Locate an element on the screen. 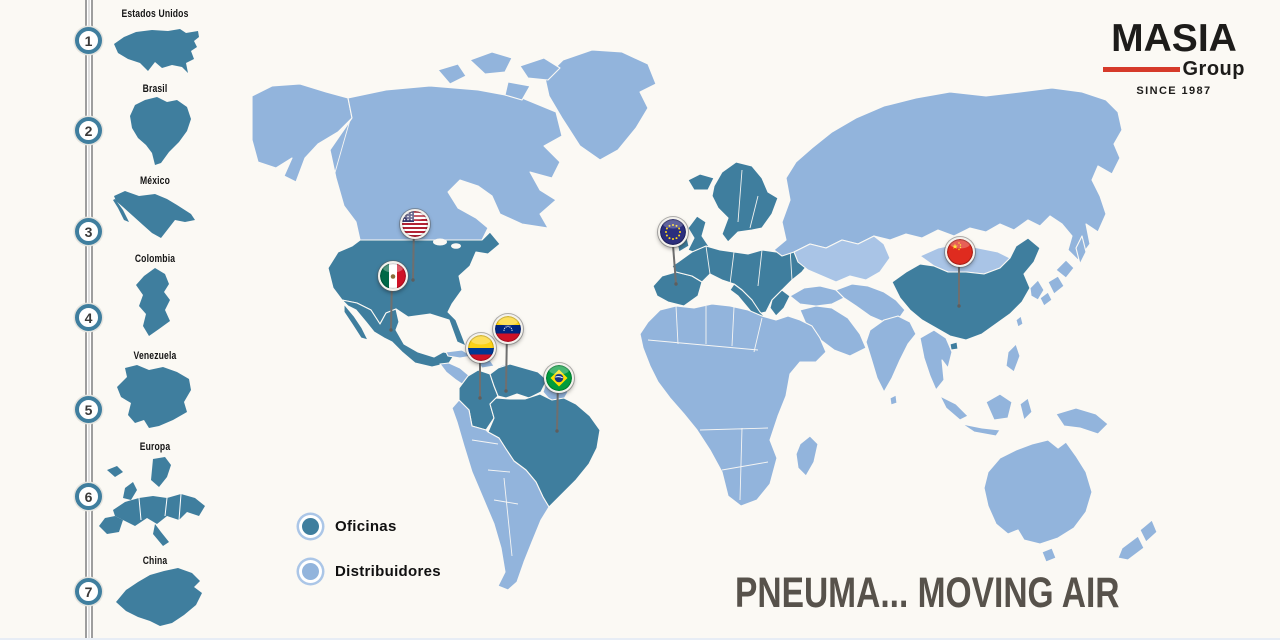 The width and height of the screenshot is (1280, 640). iberia is located at coordinates (677, 289).